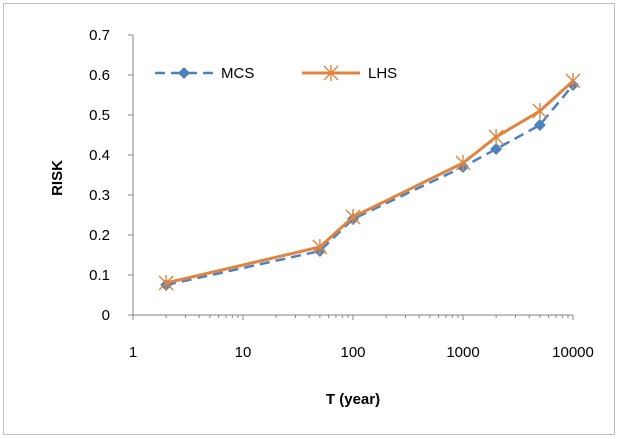 The height and width of the screenshot is (439, 620). What do you see at coordinates (99, 115) in the screenshot?
I see `y-tick-label: 0.5` at bounding box center [99, 115].